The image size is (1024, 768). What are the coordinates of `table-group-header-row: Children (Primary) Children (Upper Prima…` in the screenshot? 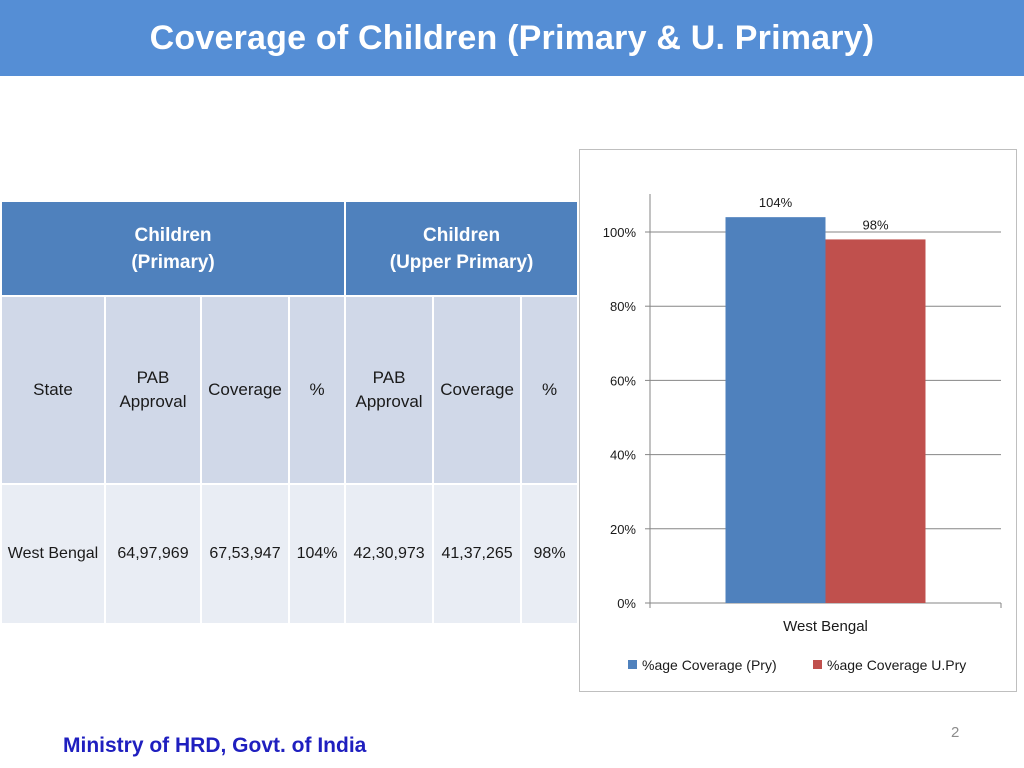 It's located at (290, 248).